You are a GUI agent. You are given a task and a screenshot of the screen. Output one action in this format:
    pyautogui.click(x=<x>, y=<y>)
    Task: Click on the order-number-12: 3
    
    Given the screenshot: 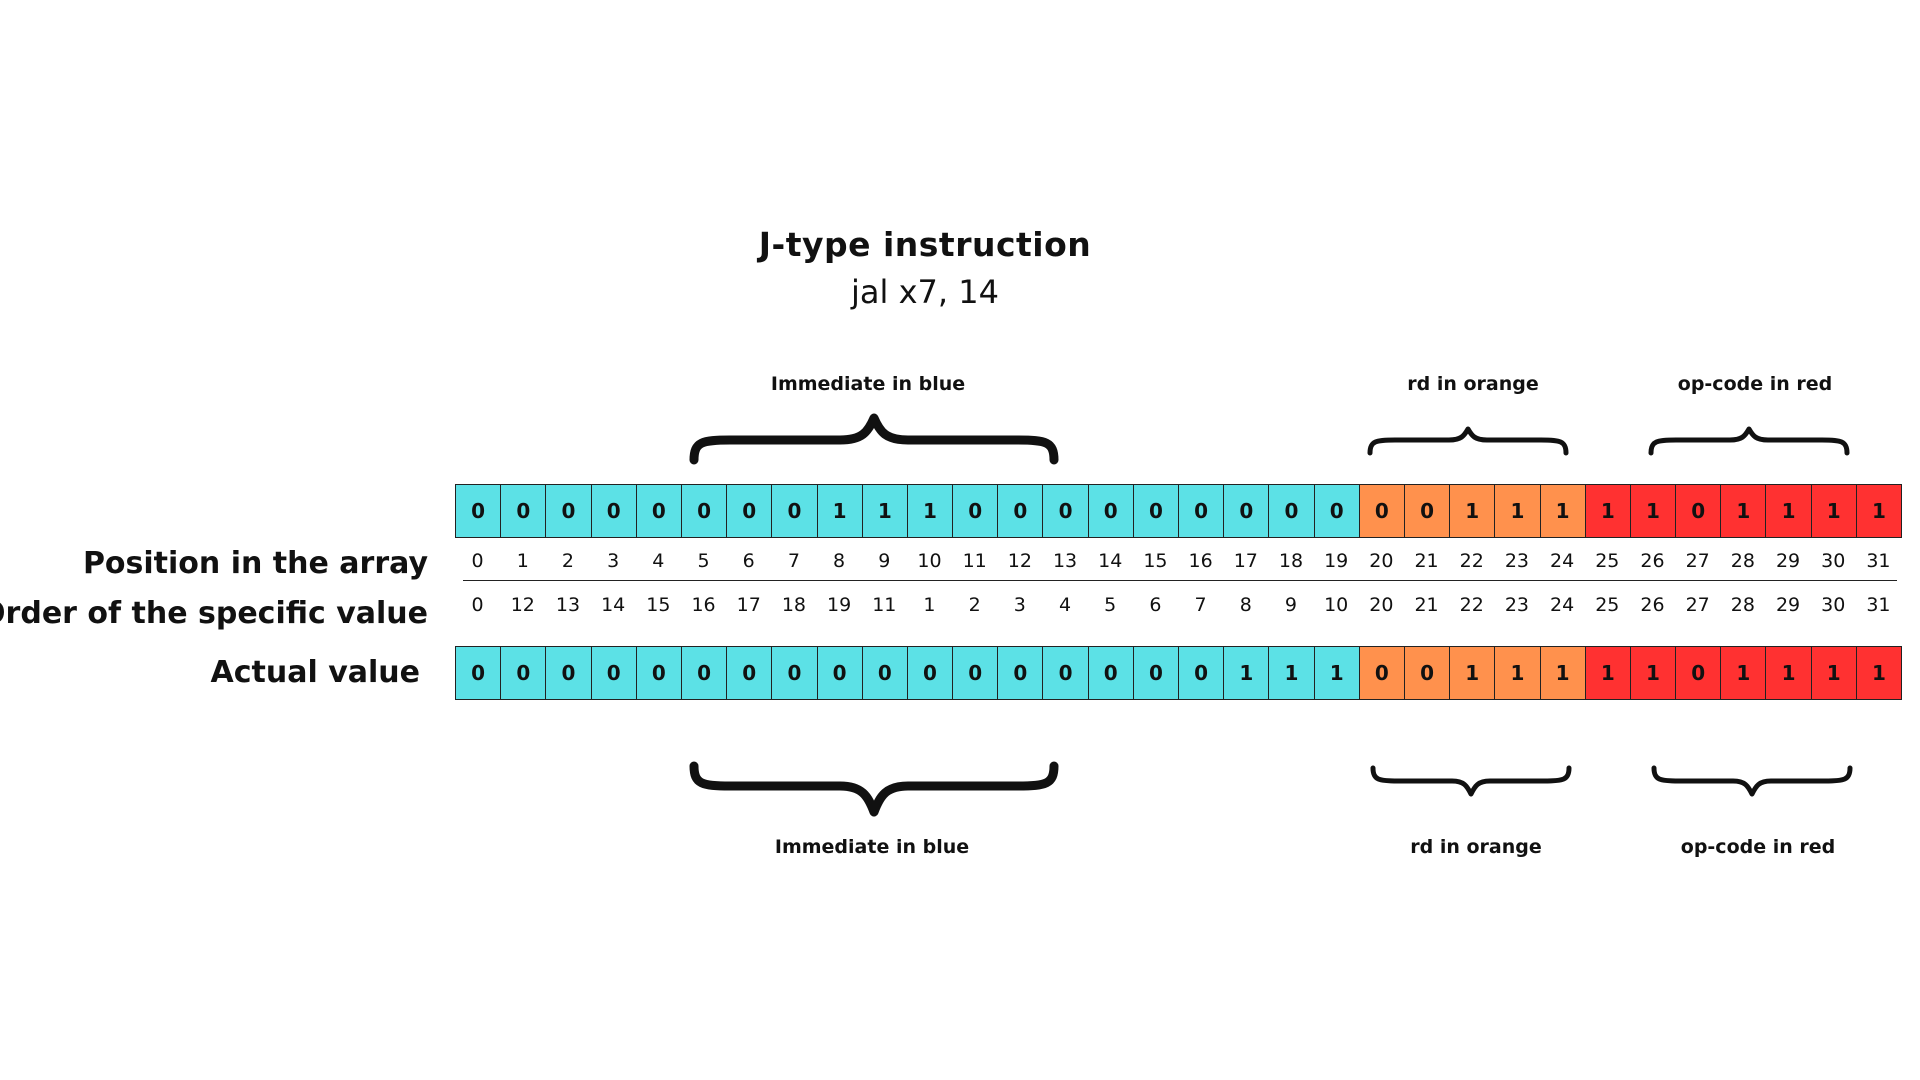 What is the action you would take?
    pyautogui.click(x=1019, y=605)
    